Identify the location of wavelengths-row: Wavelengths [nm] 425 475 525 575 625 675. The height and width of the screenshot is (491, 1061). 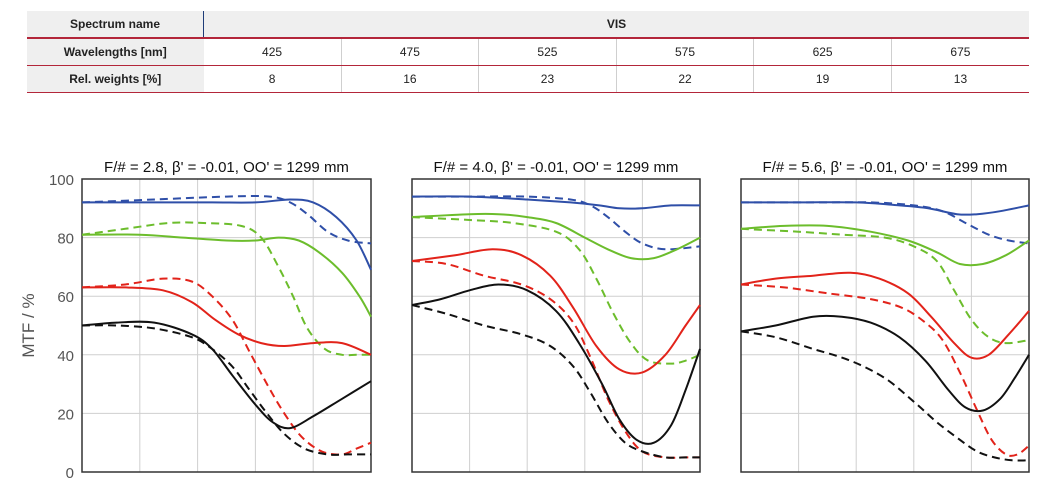
(528, 52).